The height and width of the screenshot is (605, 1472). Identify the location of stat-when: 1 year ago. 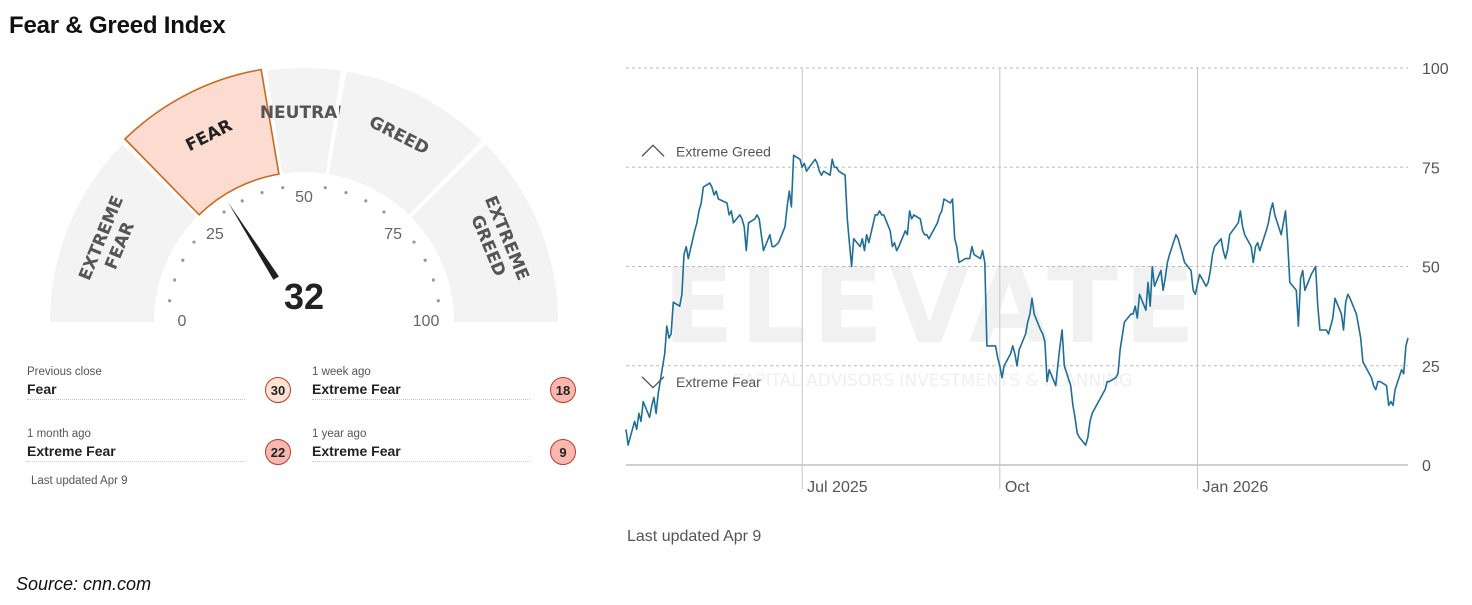
(339, 434).